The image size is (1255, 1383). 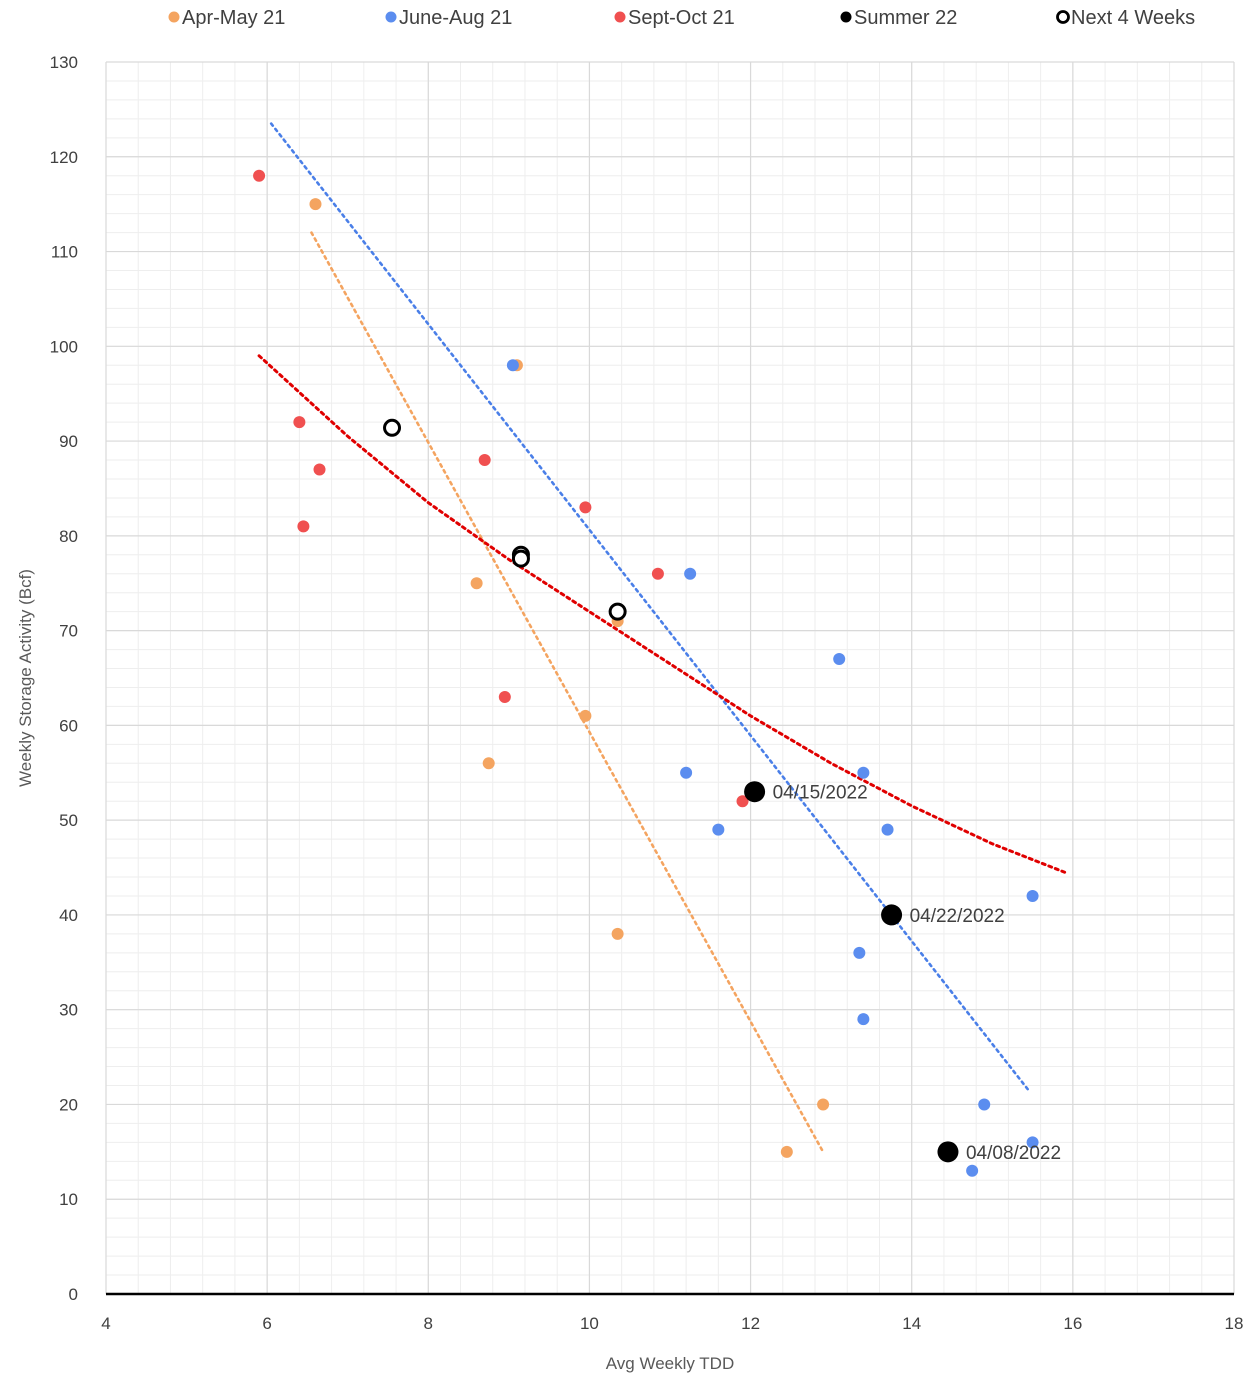 I want to click on x-tick-label: 6, so click(x=266, y=1323).